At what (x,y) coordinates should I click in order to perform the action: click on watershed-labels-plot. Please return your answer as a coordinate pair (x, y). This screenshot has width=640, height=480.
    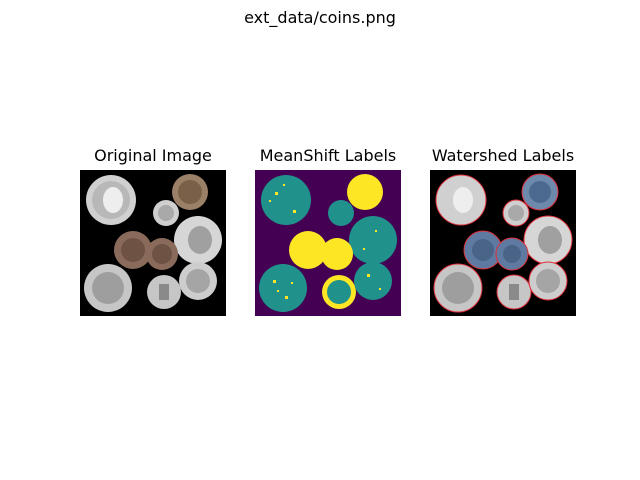
    Looking at the image, I should click on (503, 243).